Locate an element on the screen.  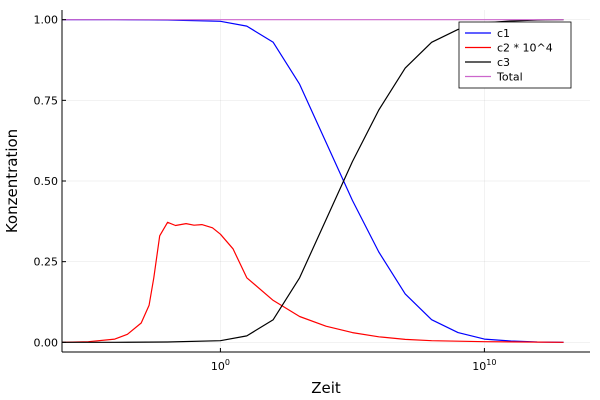
x-tick-label: 100 is located at coordinates (220, 365).